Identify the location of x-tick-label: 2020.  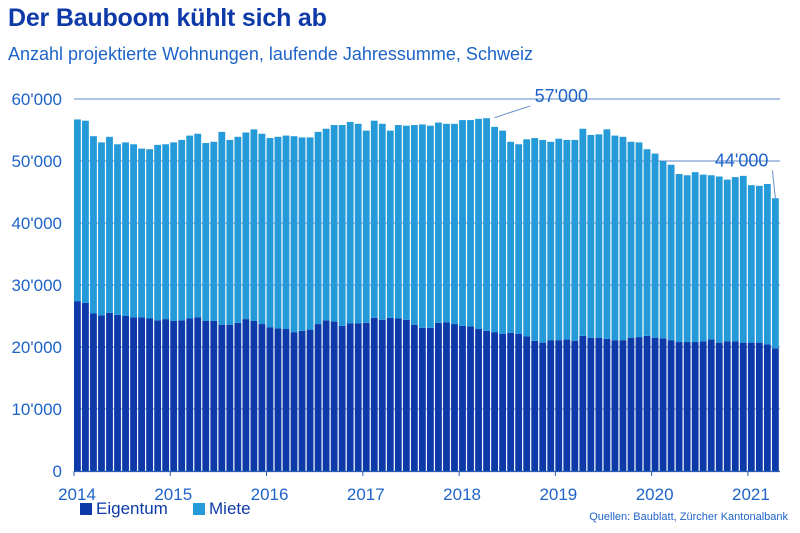
(655, 494).